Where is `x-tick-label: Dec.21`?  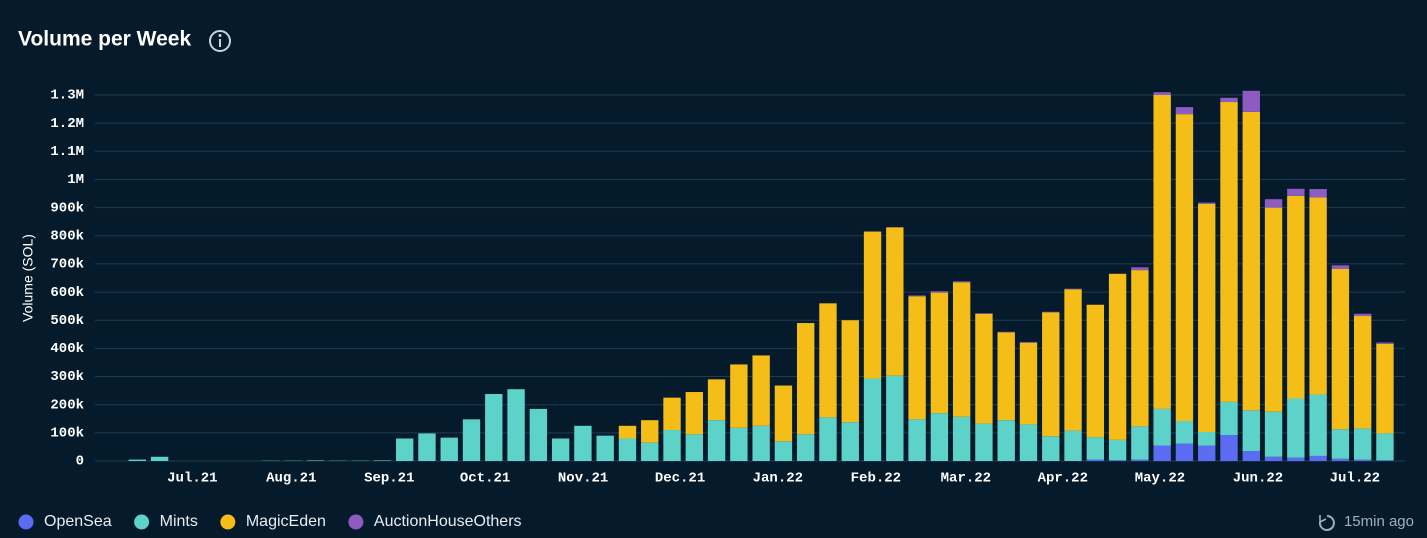 x-tick-label: Dec.21 is located at coordinates (680, 479).